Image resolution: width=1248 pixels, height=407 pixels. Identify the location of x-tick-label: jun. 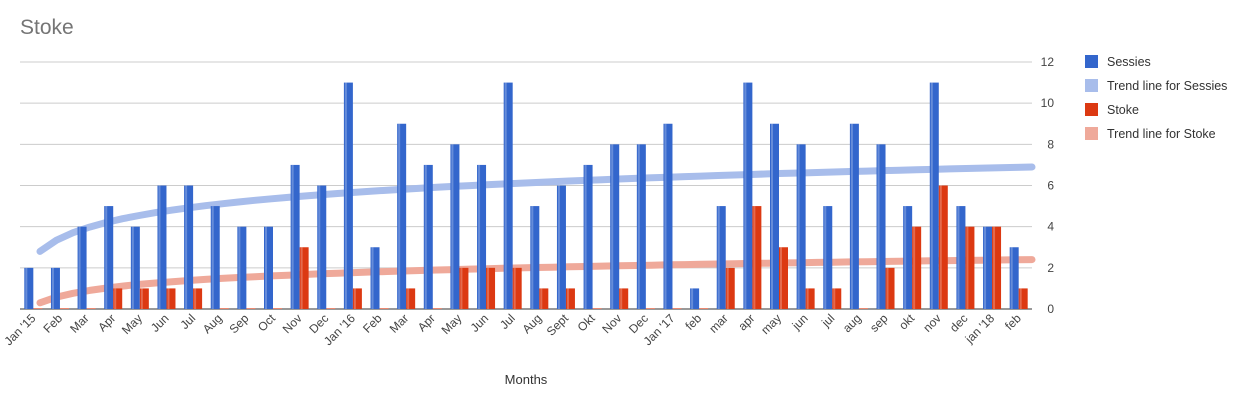
(800, 322).